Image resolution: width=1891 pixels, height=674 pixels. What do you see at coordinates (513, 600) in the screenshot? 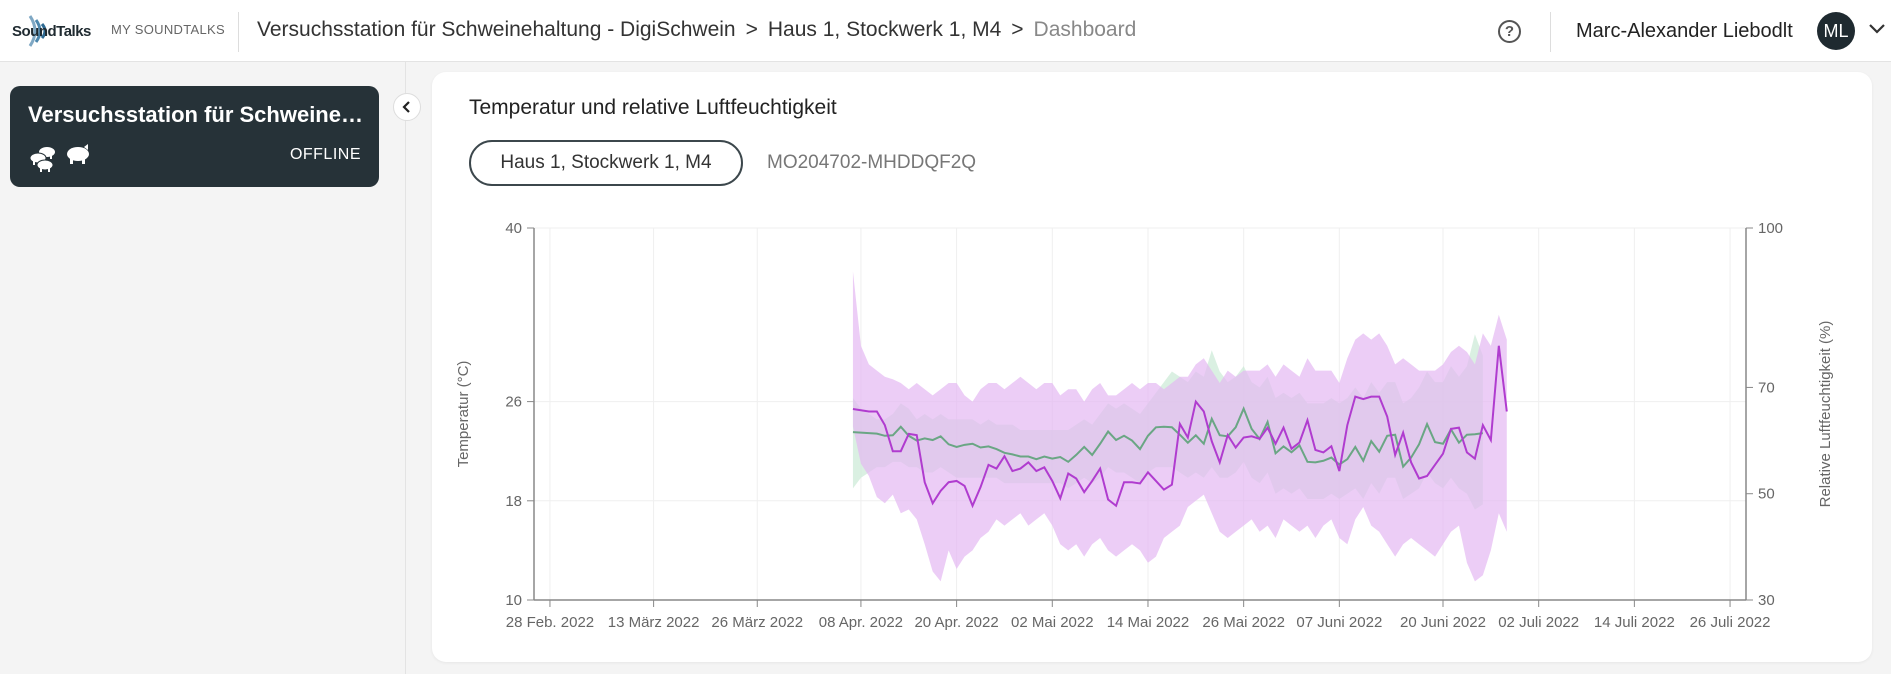
I see `y-tick-label-left: 10` at bounding box center [513, 600].